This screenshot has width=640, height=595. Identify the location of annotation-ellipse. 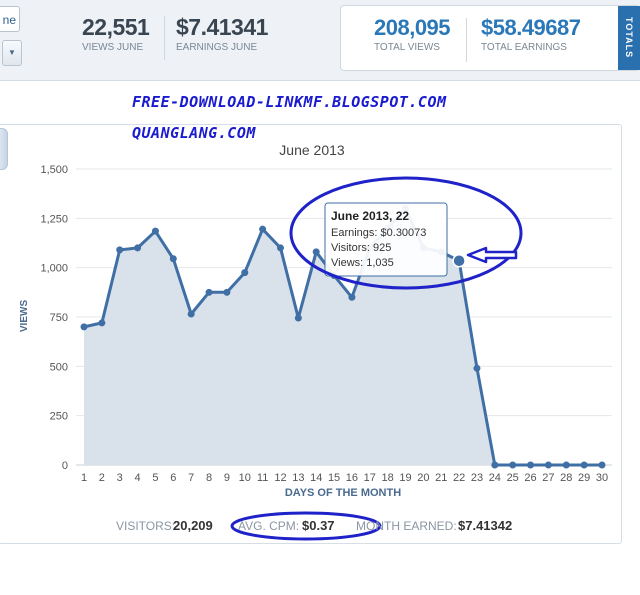
(406, 233).